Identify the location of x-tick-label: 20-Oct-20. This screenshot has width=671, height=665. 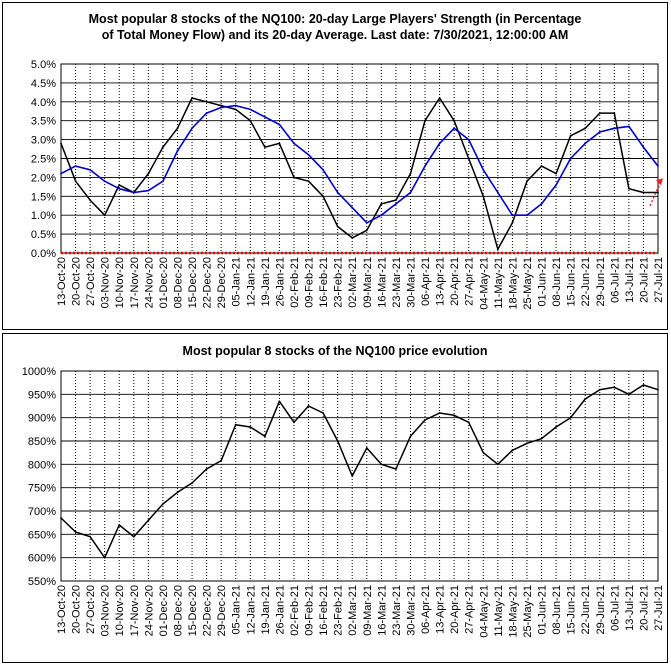
(77, 609).